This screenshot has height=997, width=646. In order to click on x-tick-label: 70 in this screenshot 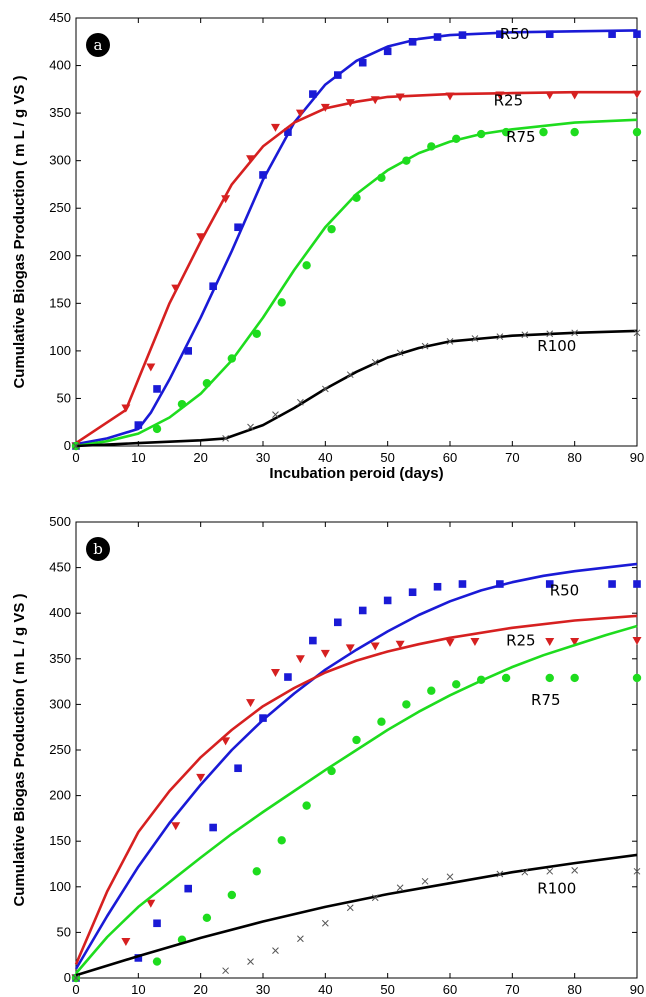, I will do `click(512, 989)`.